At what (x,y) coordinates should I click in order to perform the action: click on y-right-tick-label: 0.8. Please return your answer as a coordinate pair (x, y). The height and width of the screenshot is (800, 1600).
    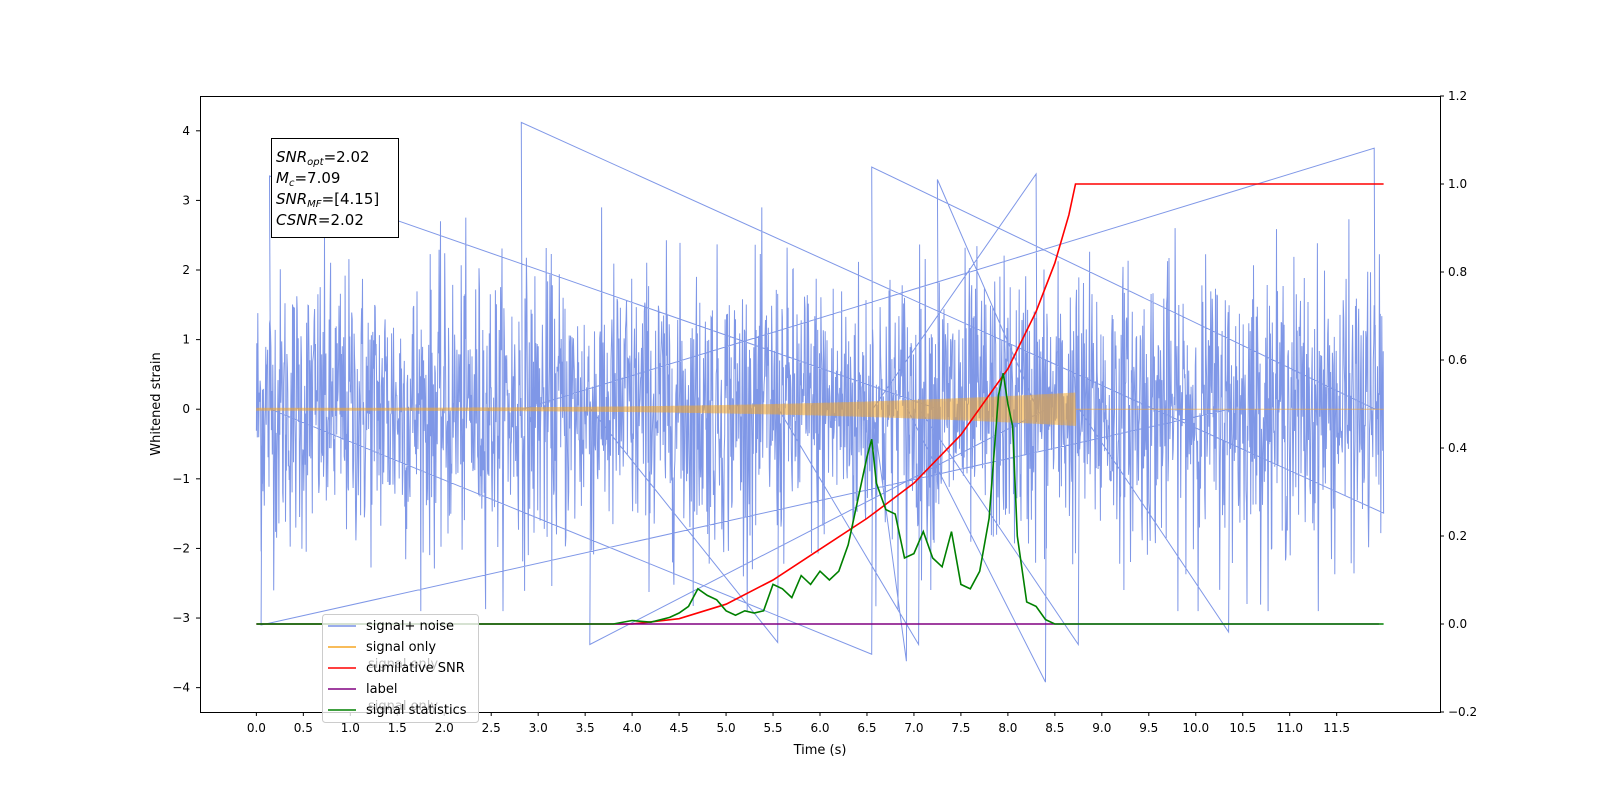
    Looking at the image, I should click on (1457, 272).